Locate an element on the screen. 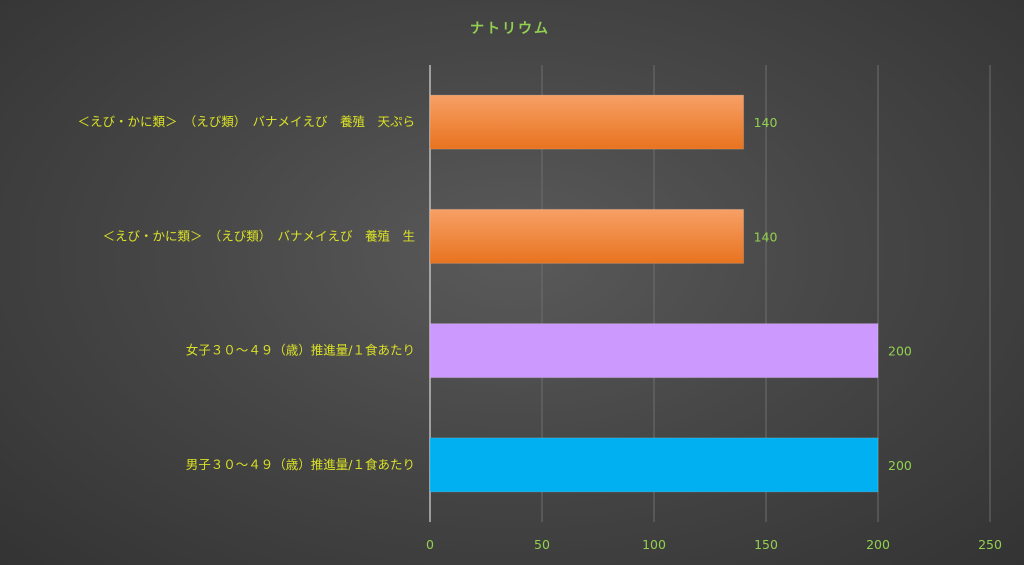 The height and width of the screenshot is (565, 1024). x-tick-label: 0 is located at coordinates (430, 544).